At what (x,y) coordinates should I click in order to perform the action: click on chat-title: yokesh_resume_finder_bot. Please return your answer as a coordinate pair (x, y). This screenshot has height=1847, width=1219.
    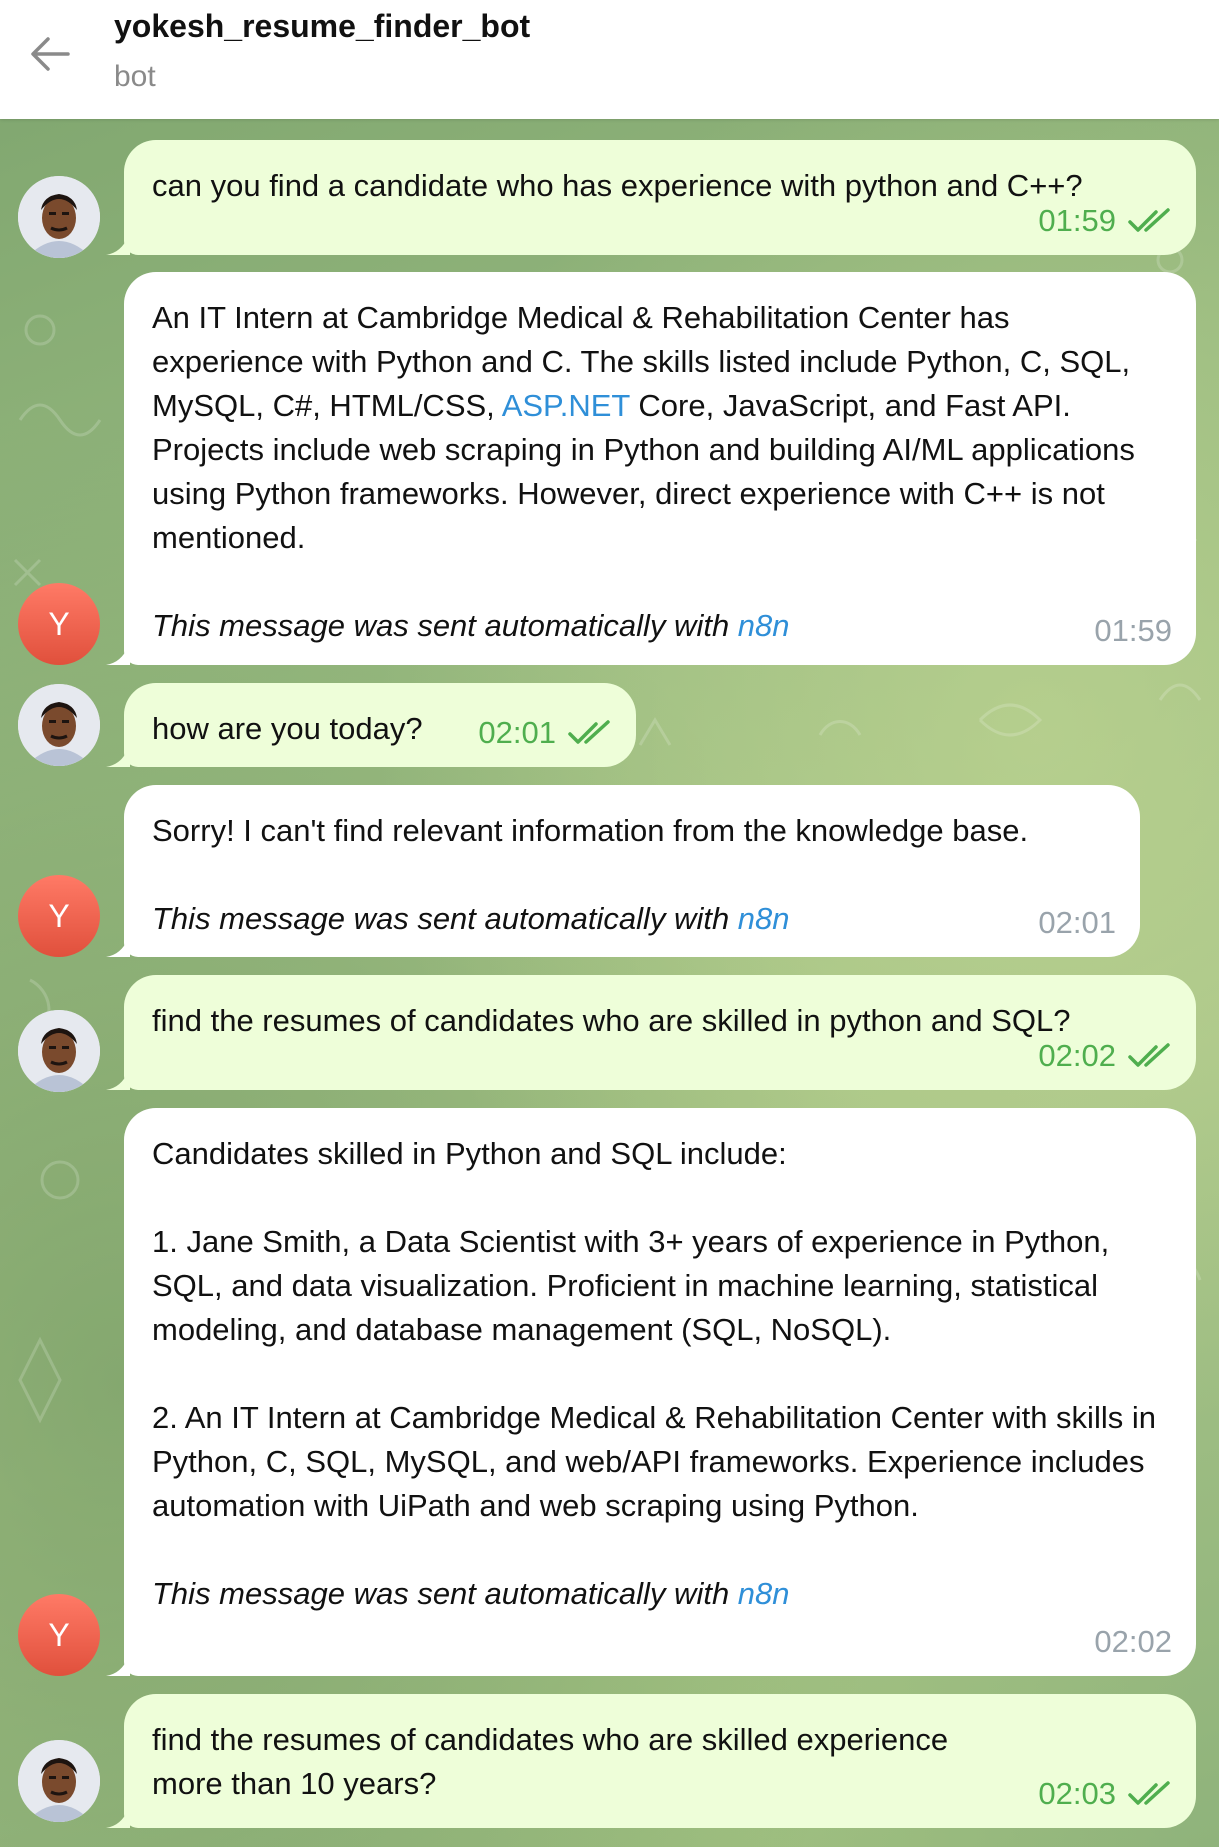
    Looking at the image, I should click on (322, 26).